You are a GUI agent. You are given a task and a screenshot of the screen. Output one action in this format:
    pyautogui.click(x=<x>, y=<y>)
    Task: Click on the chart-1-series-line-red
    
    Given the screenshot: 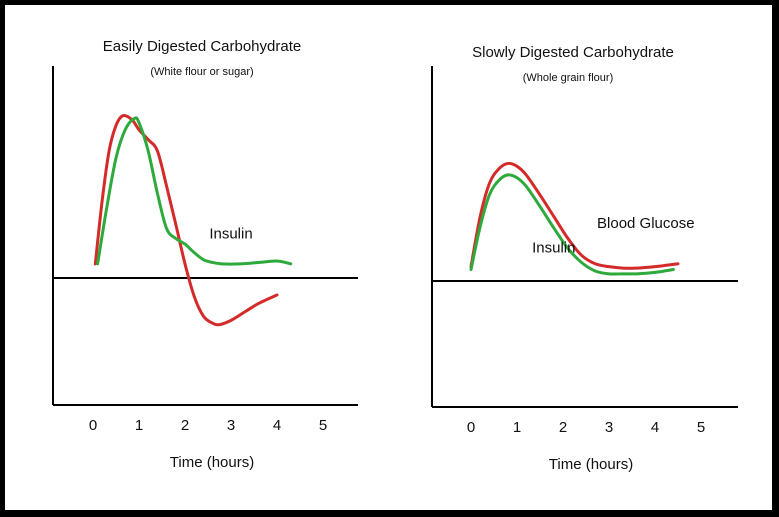 What is the action you would take?
    pyautogui.click(x=186, y=220)
    